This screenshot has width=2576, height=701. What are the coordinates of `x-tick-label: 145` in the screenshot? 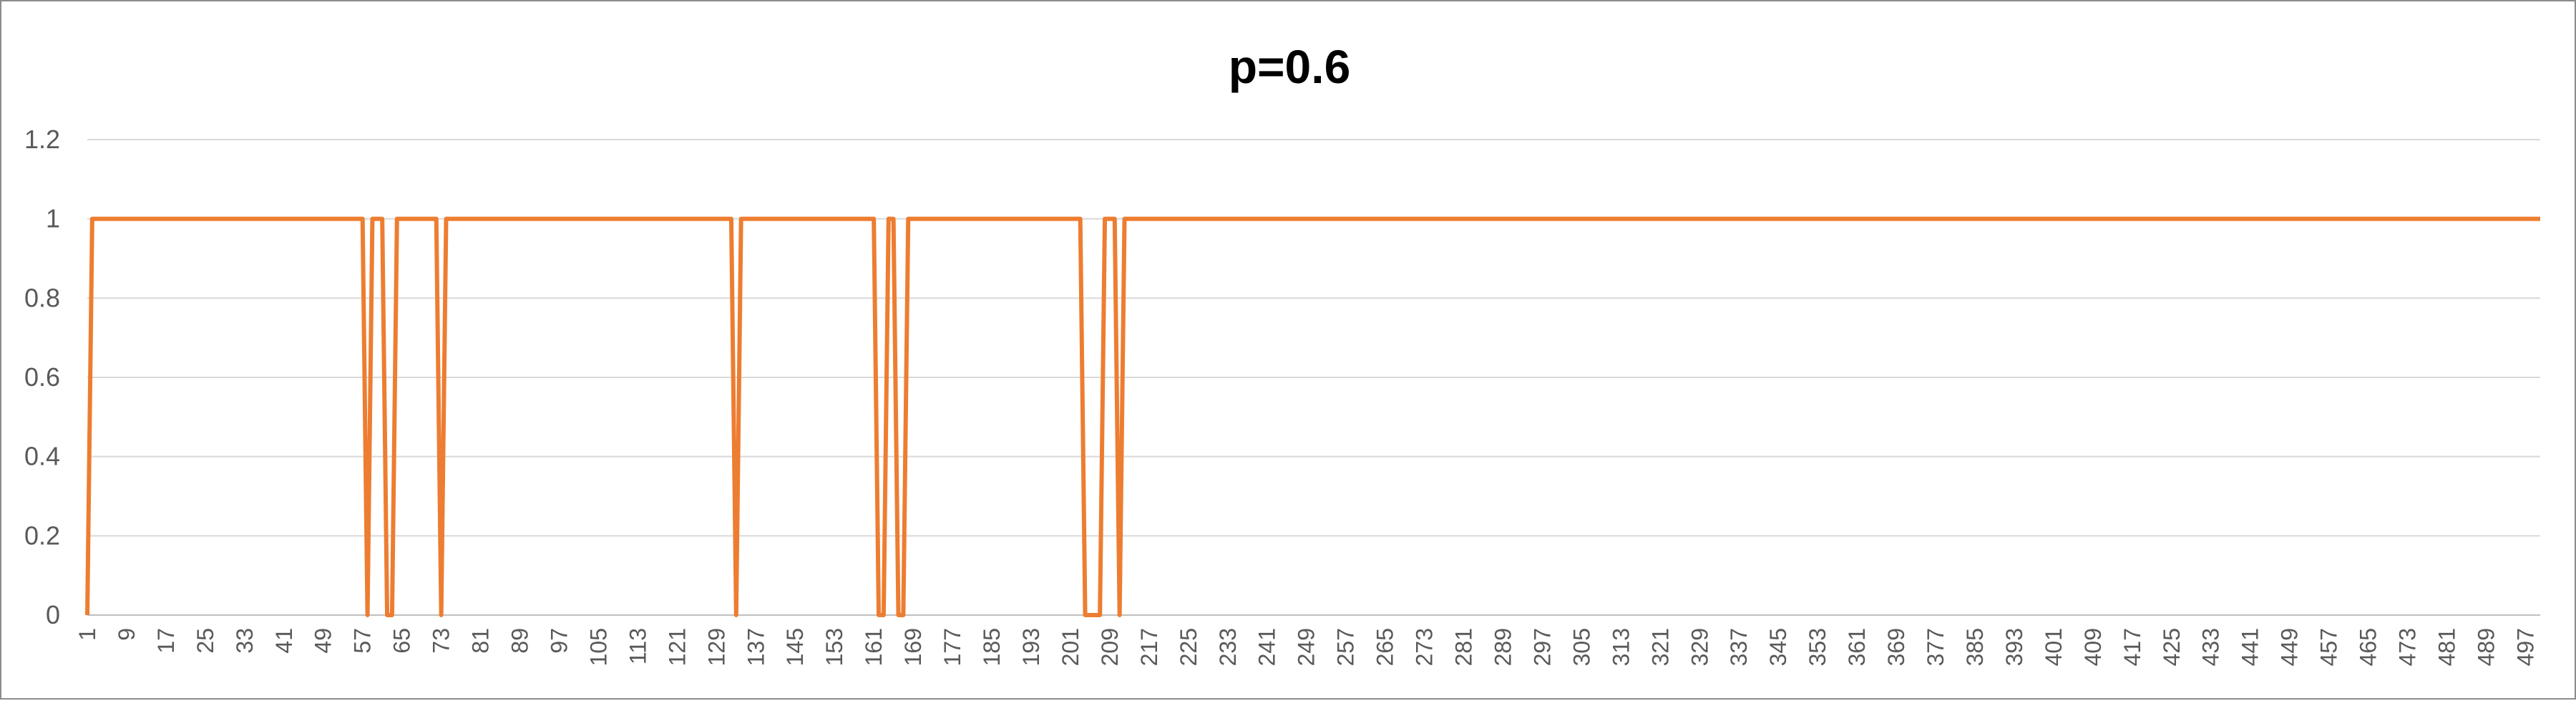 It's located at (795, 647).